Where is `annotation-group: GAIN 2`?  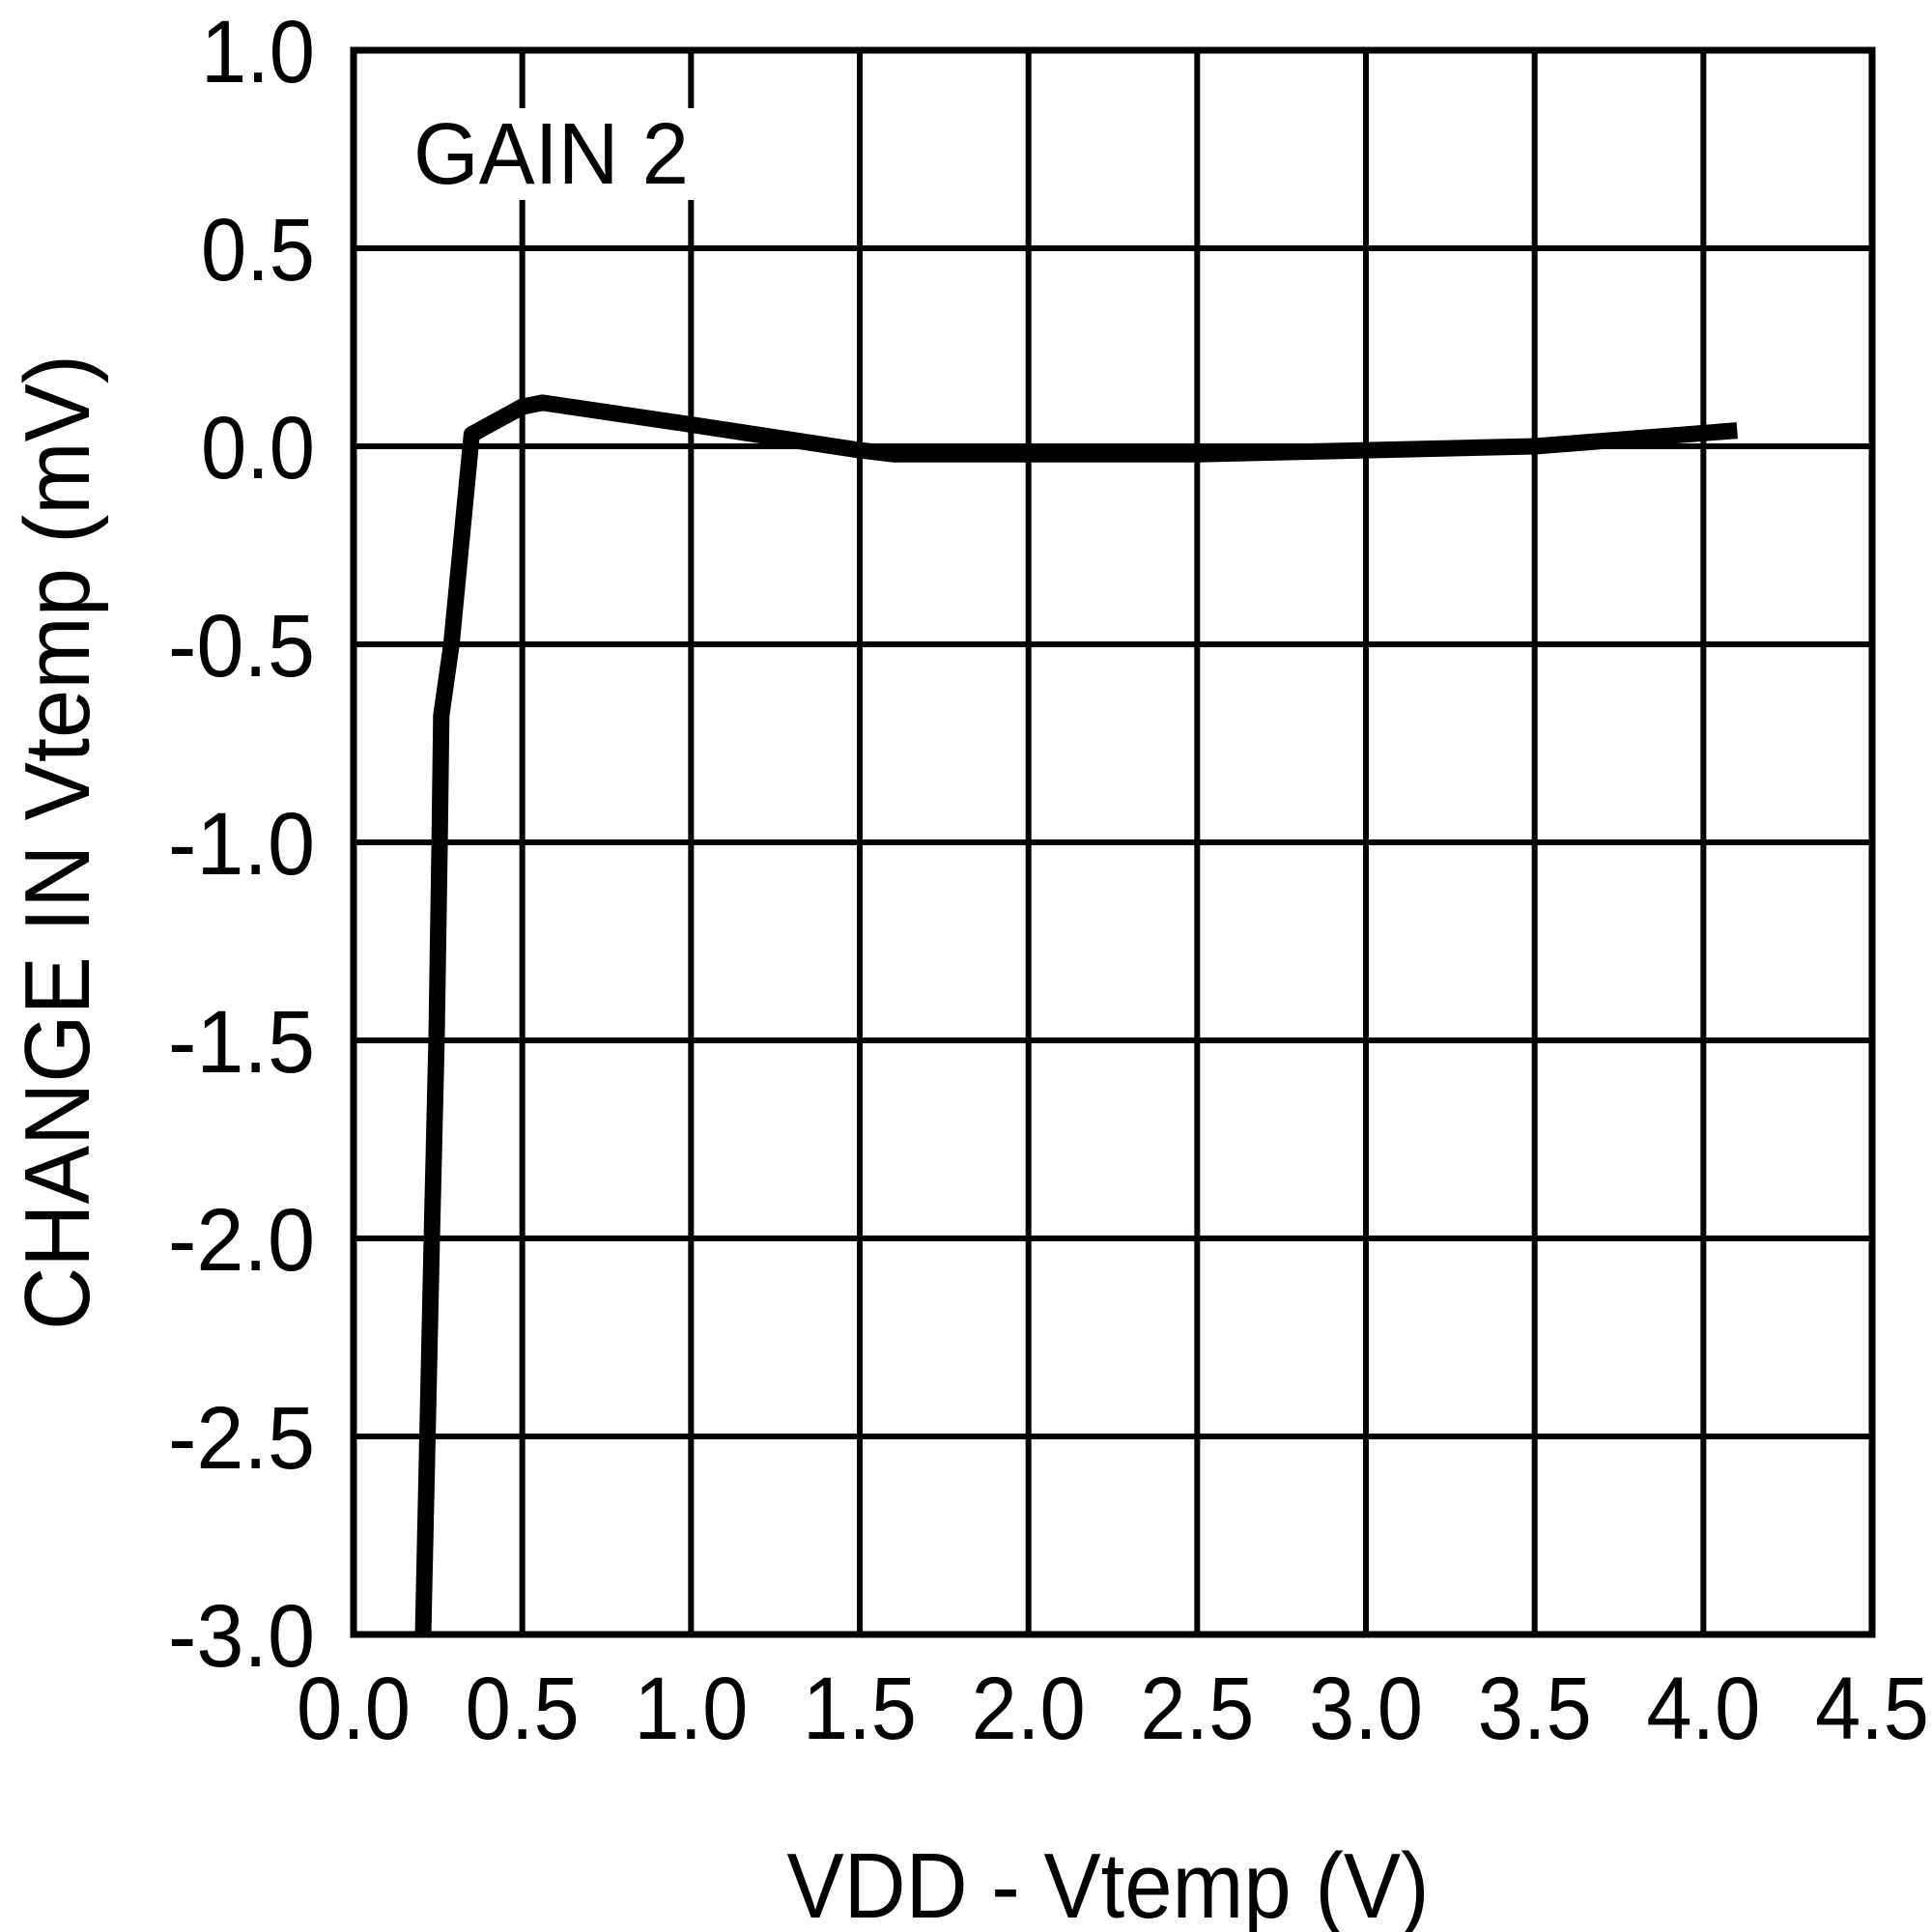
annotation-group: GAIN 2 is located at coordinates (553, 154).